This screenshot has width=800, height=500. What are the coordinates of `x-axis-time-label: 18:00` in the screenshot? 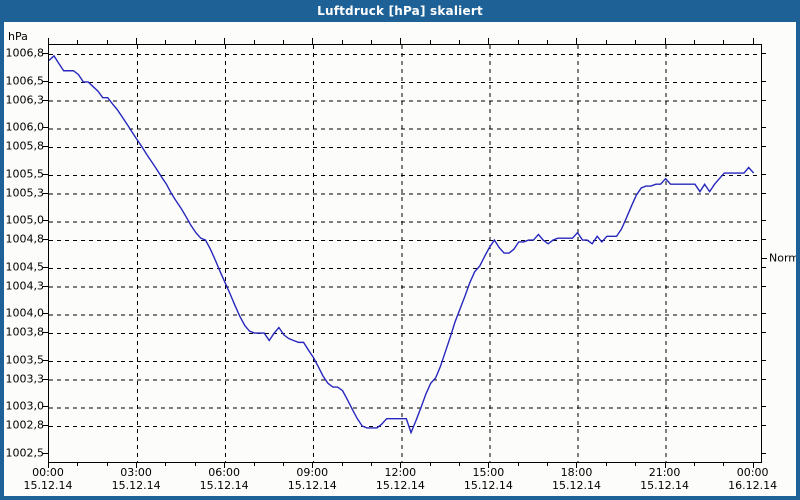 It's located at (576, 472).